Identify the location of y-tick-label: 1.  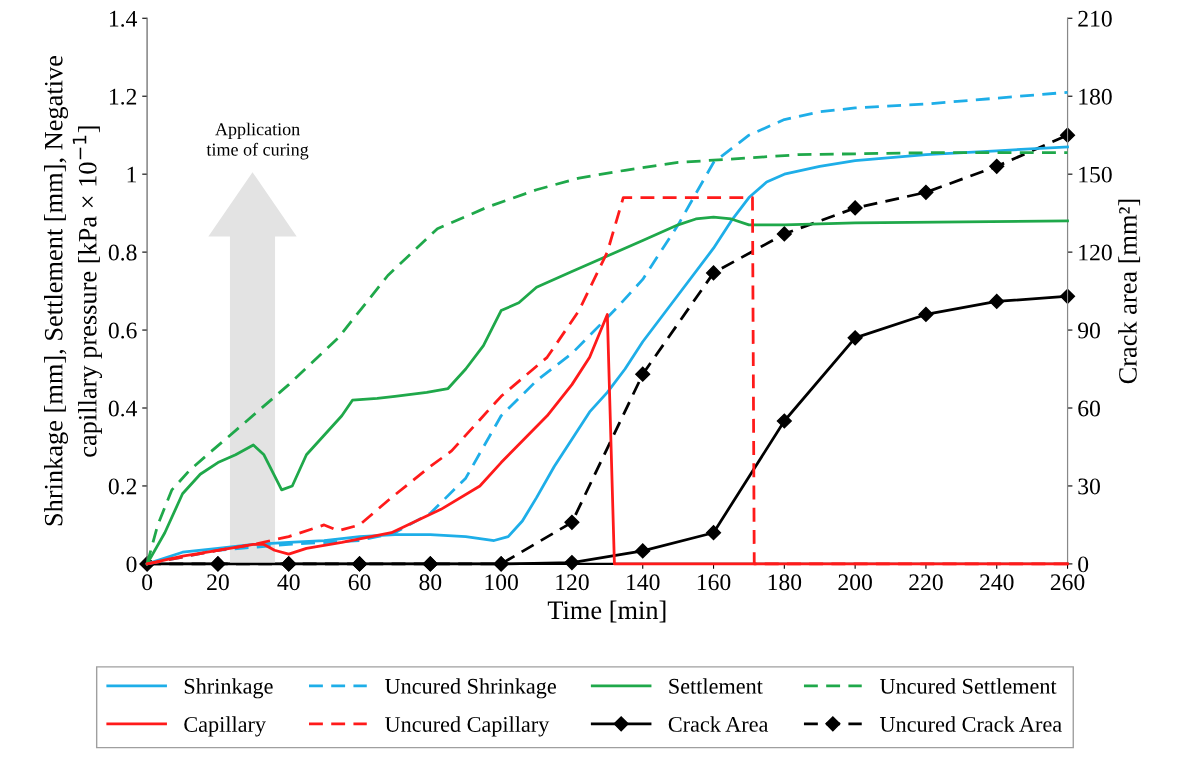
(131, 174).